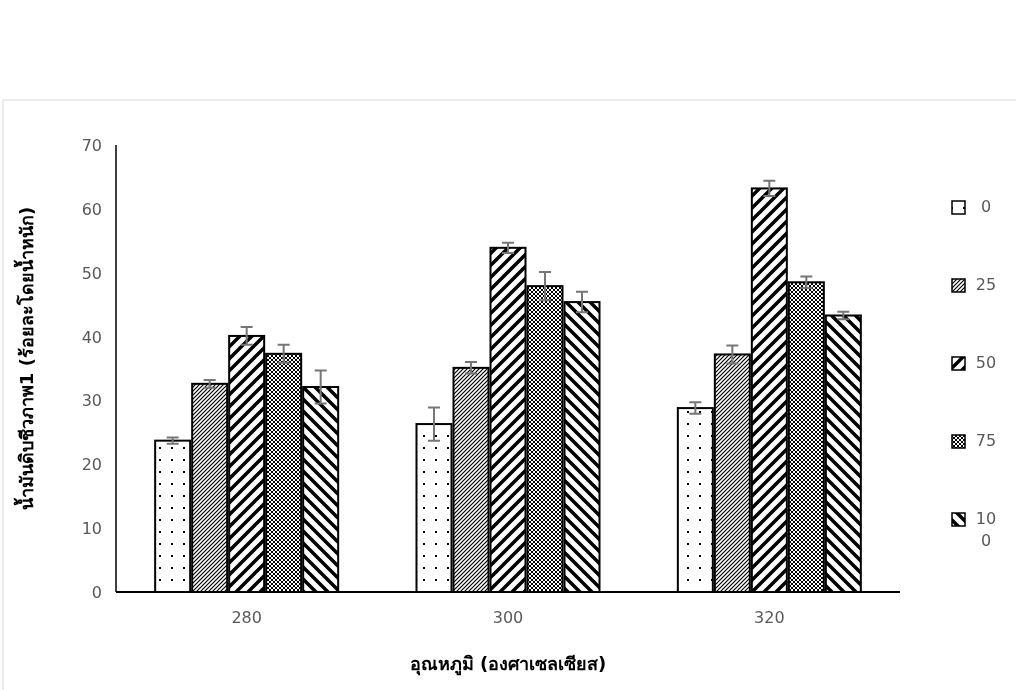 The image size is (1016, 690). What do you see at coordinates (91, 529) in the screenshot?
I see `y-tick-label: 10` at bounding box center [91, 529].